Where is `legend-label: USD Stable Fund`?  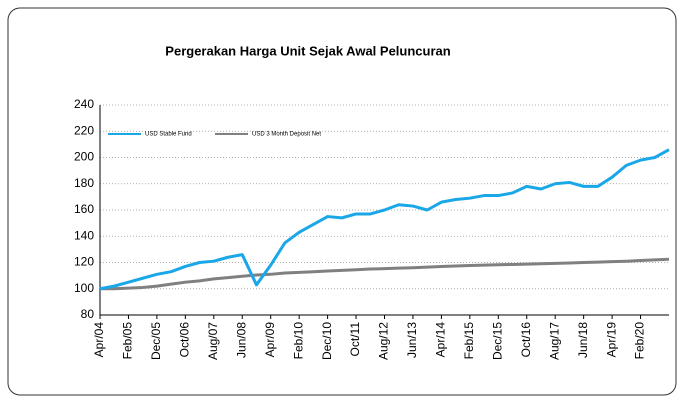
legend-label: USD Stable Fund is located at coordinates (168, 135).